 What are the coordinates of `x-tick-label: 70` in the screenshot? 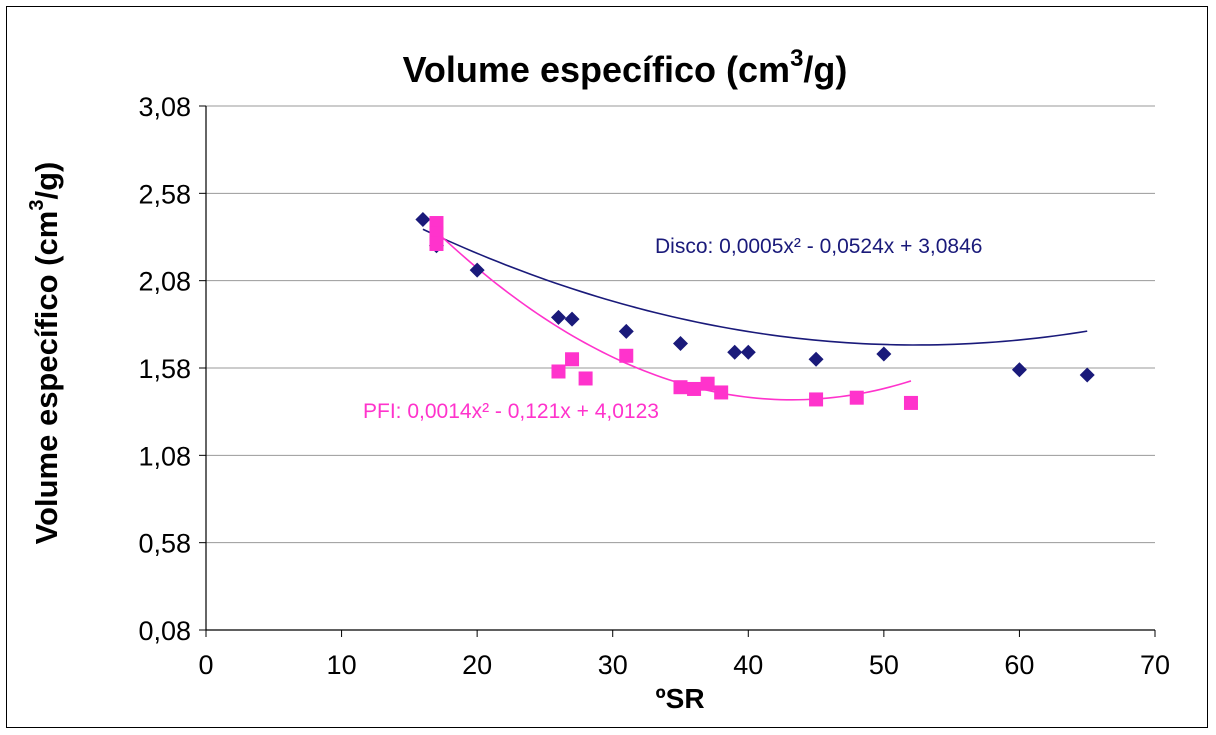 It's located at (1155, 665).